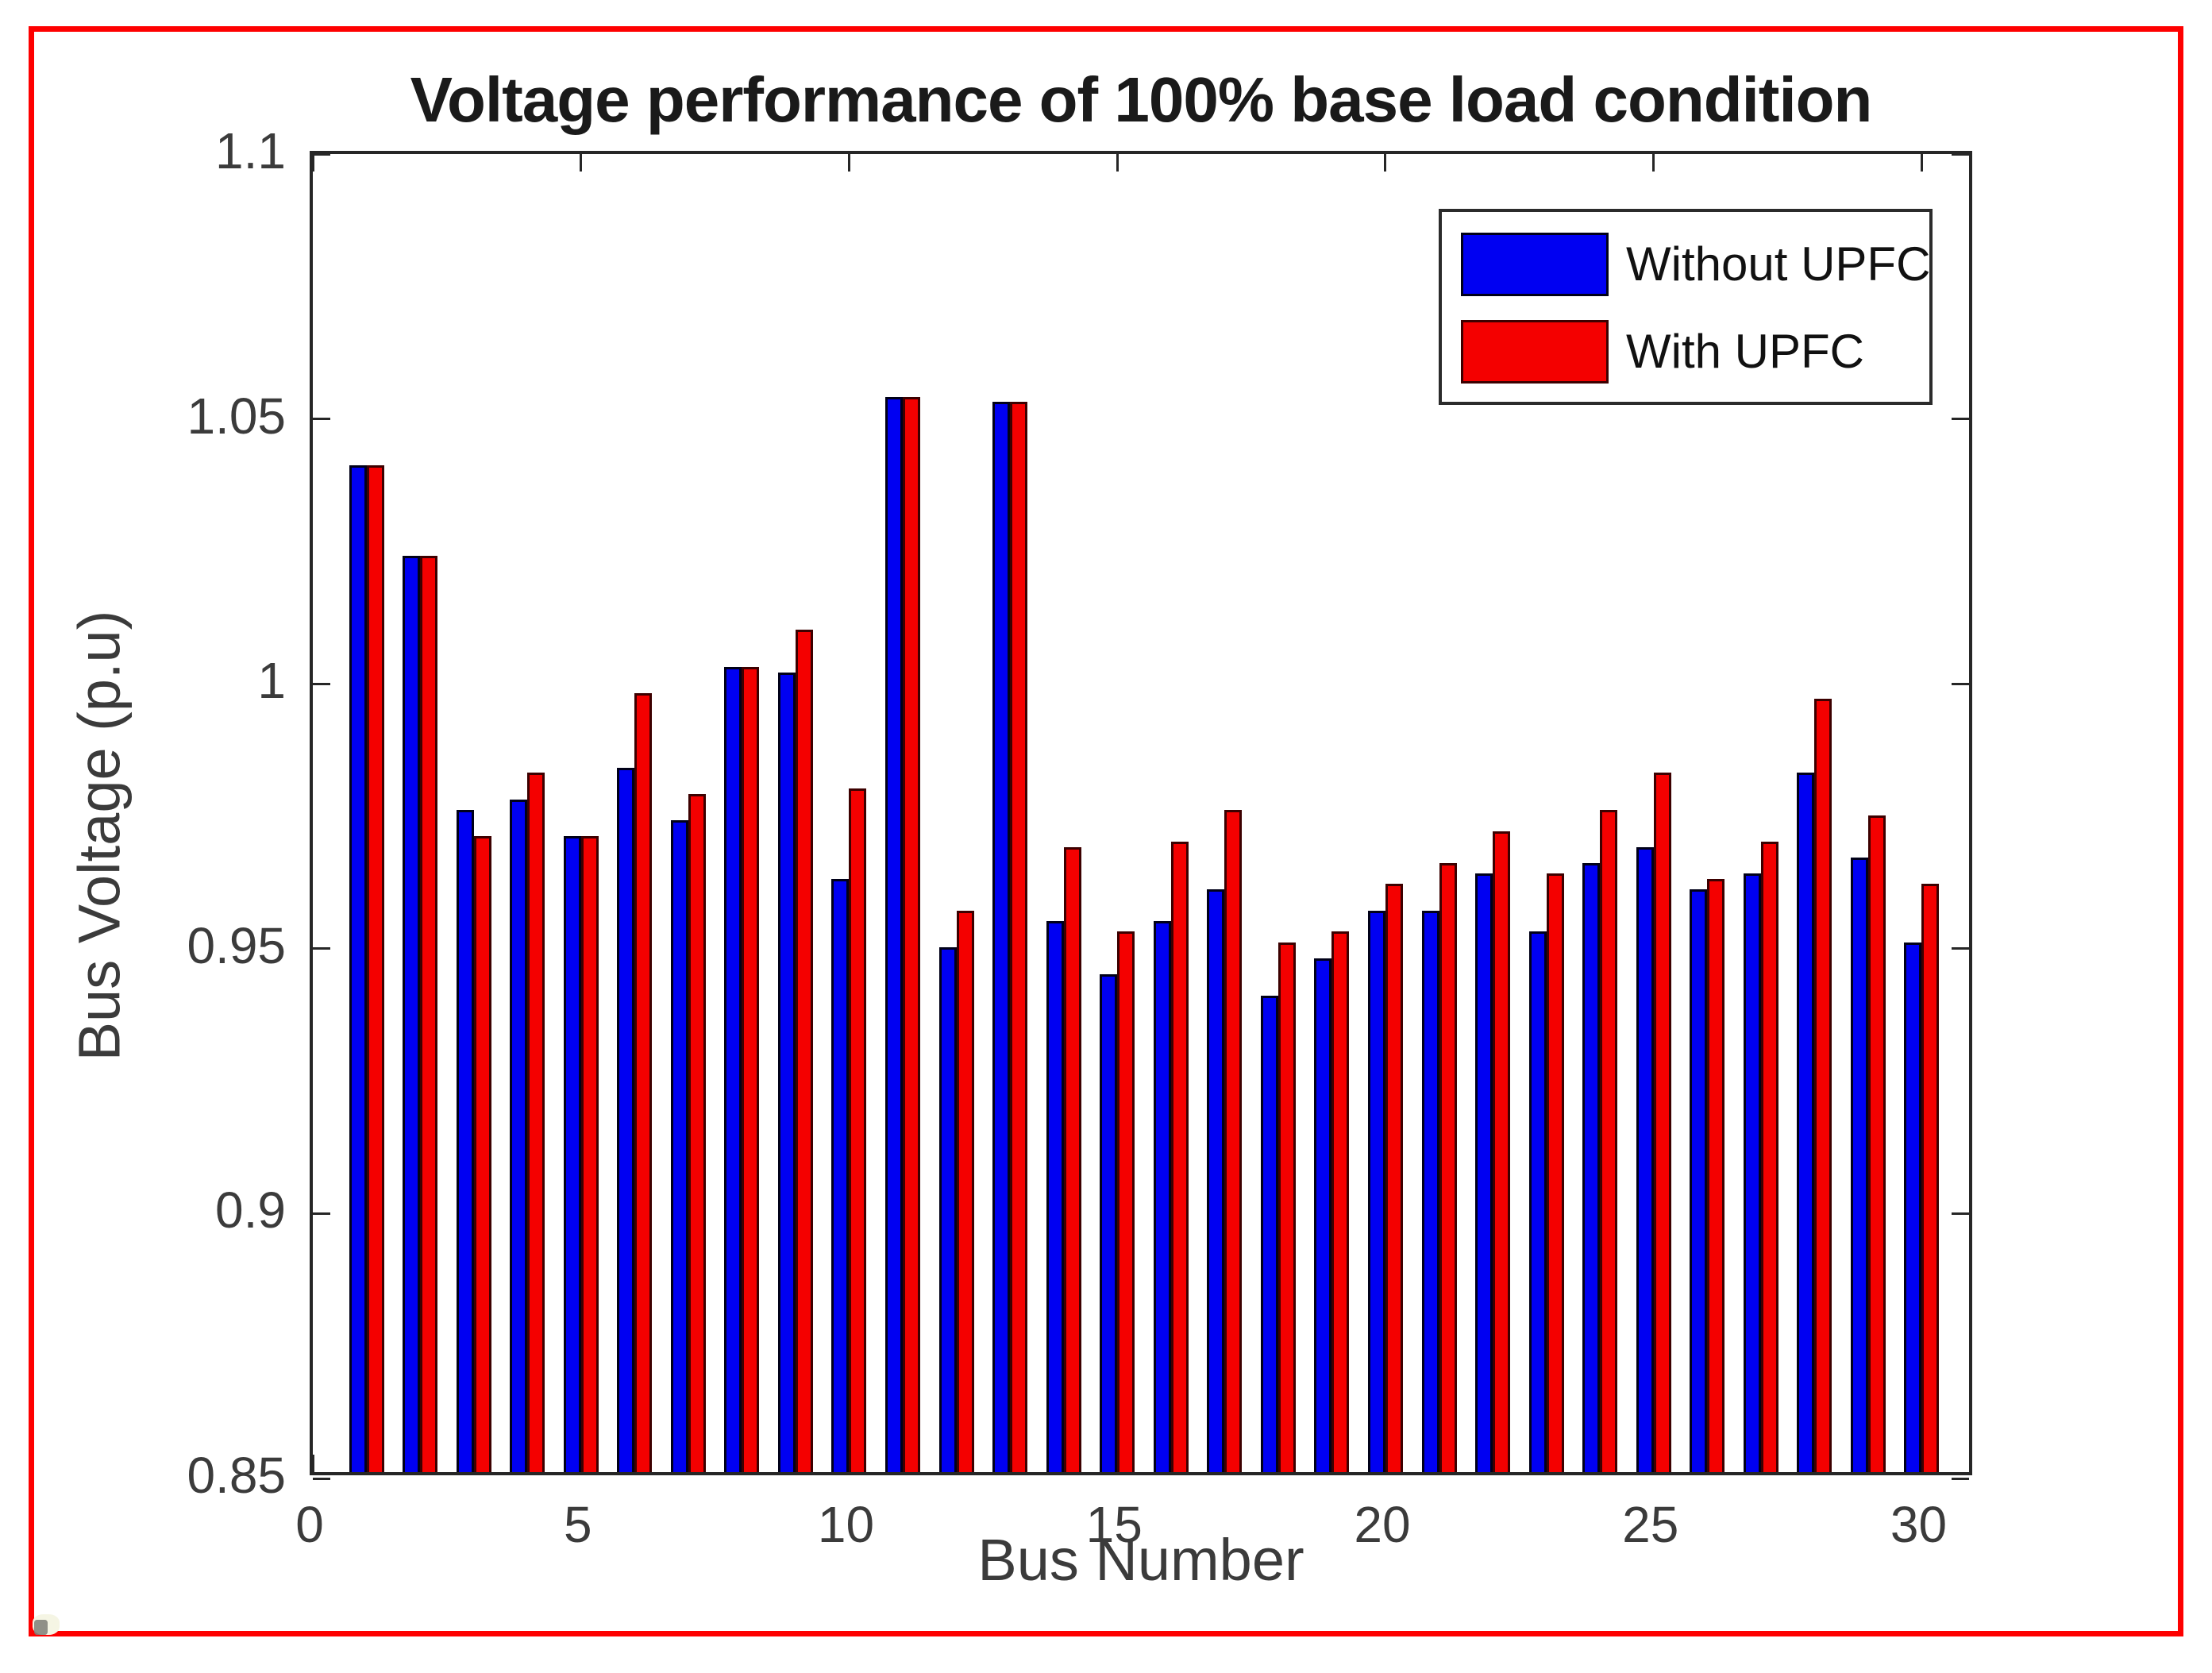 This screenshot has height=1673, width=2212. Describe the element at coordinates (1806, 1122) in the screenshot. I see `bar-bus28-without-upfc` at that location.